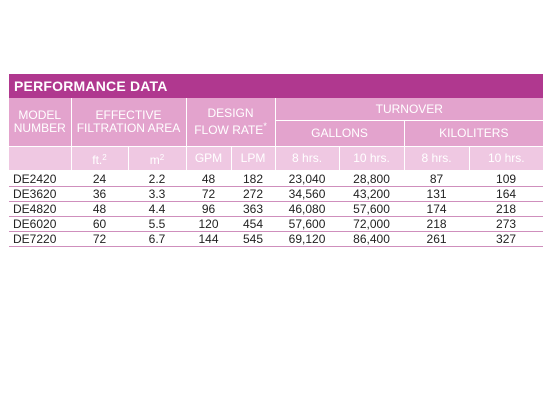 This screenshot has width=550, height=410. I want to click on gallons-8hrs-cell: 69,120, so click(307, 239).